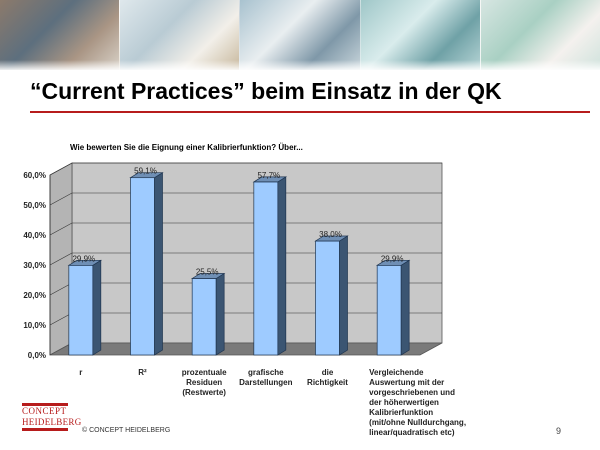  Describe the element at coordinates (81, 372) in the screenshot. I see `category-label: r` at that location.